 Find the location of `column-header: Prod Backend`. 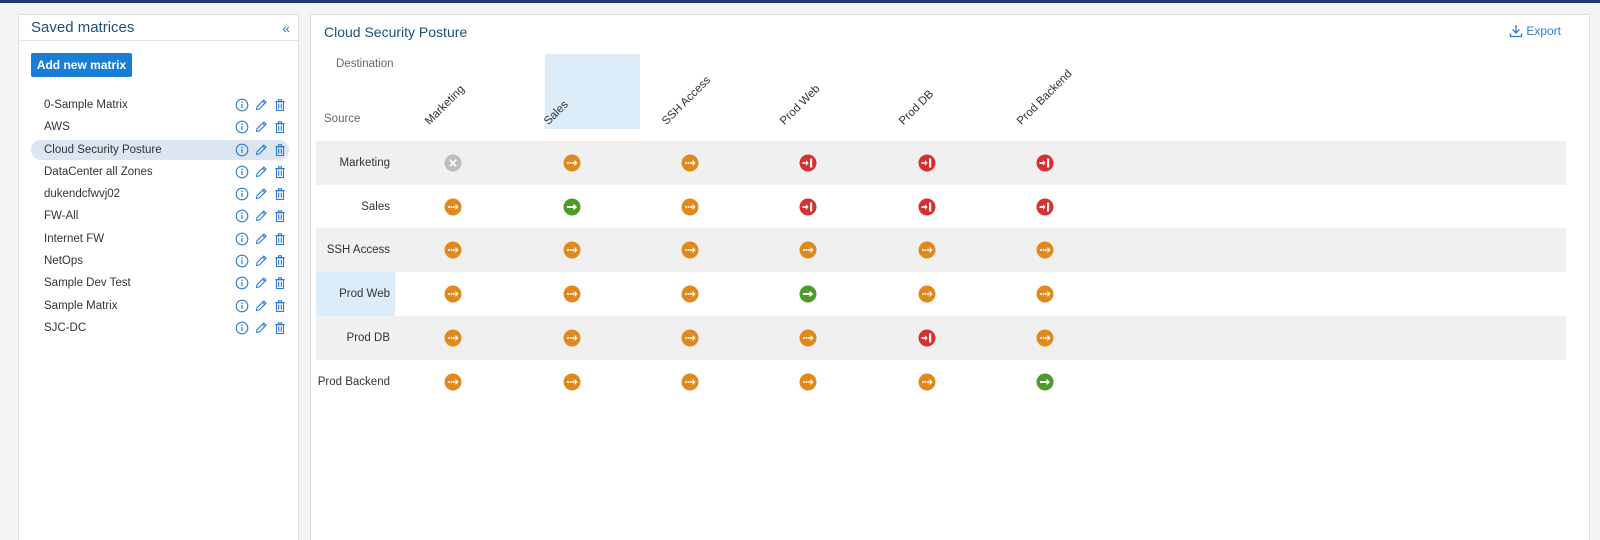

column-header: Prod Backend is located at coordinates (1045, 97).